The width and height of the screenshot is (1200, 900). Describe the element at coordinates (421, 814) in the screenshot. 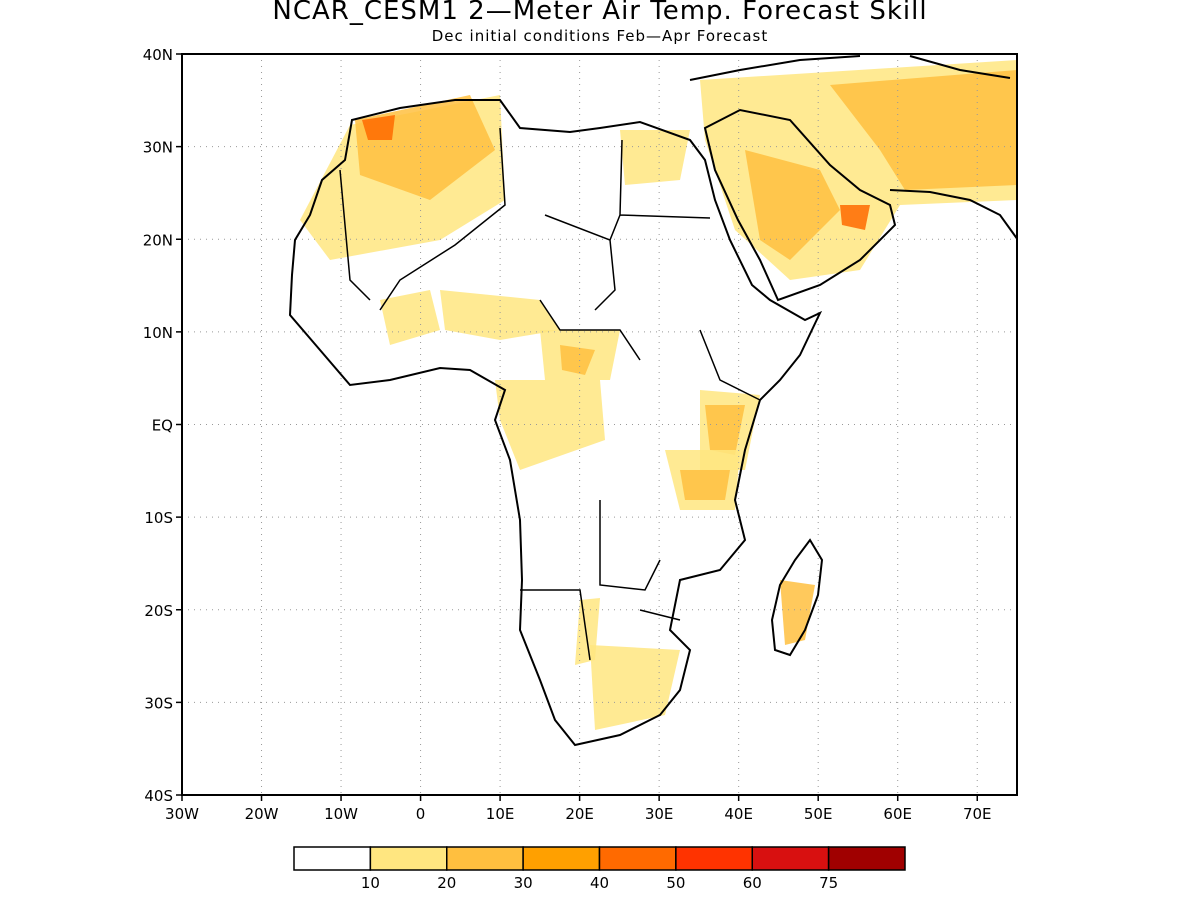

I see `x-tick-label: 0` at that location.